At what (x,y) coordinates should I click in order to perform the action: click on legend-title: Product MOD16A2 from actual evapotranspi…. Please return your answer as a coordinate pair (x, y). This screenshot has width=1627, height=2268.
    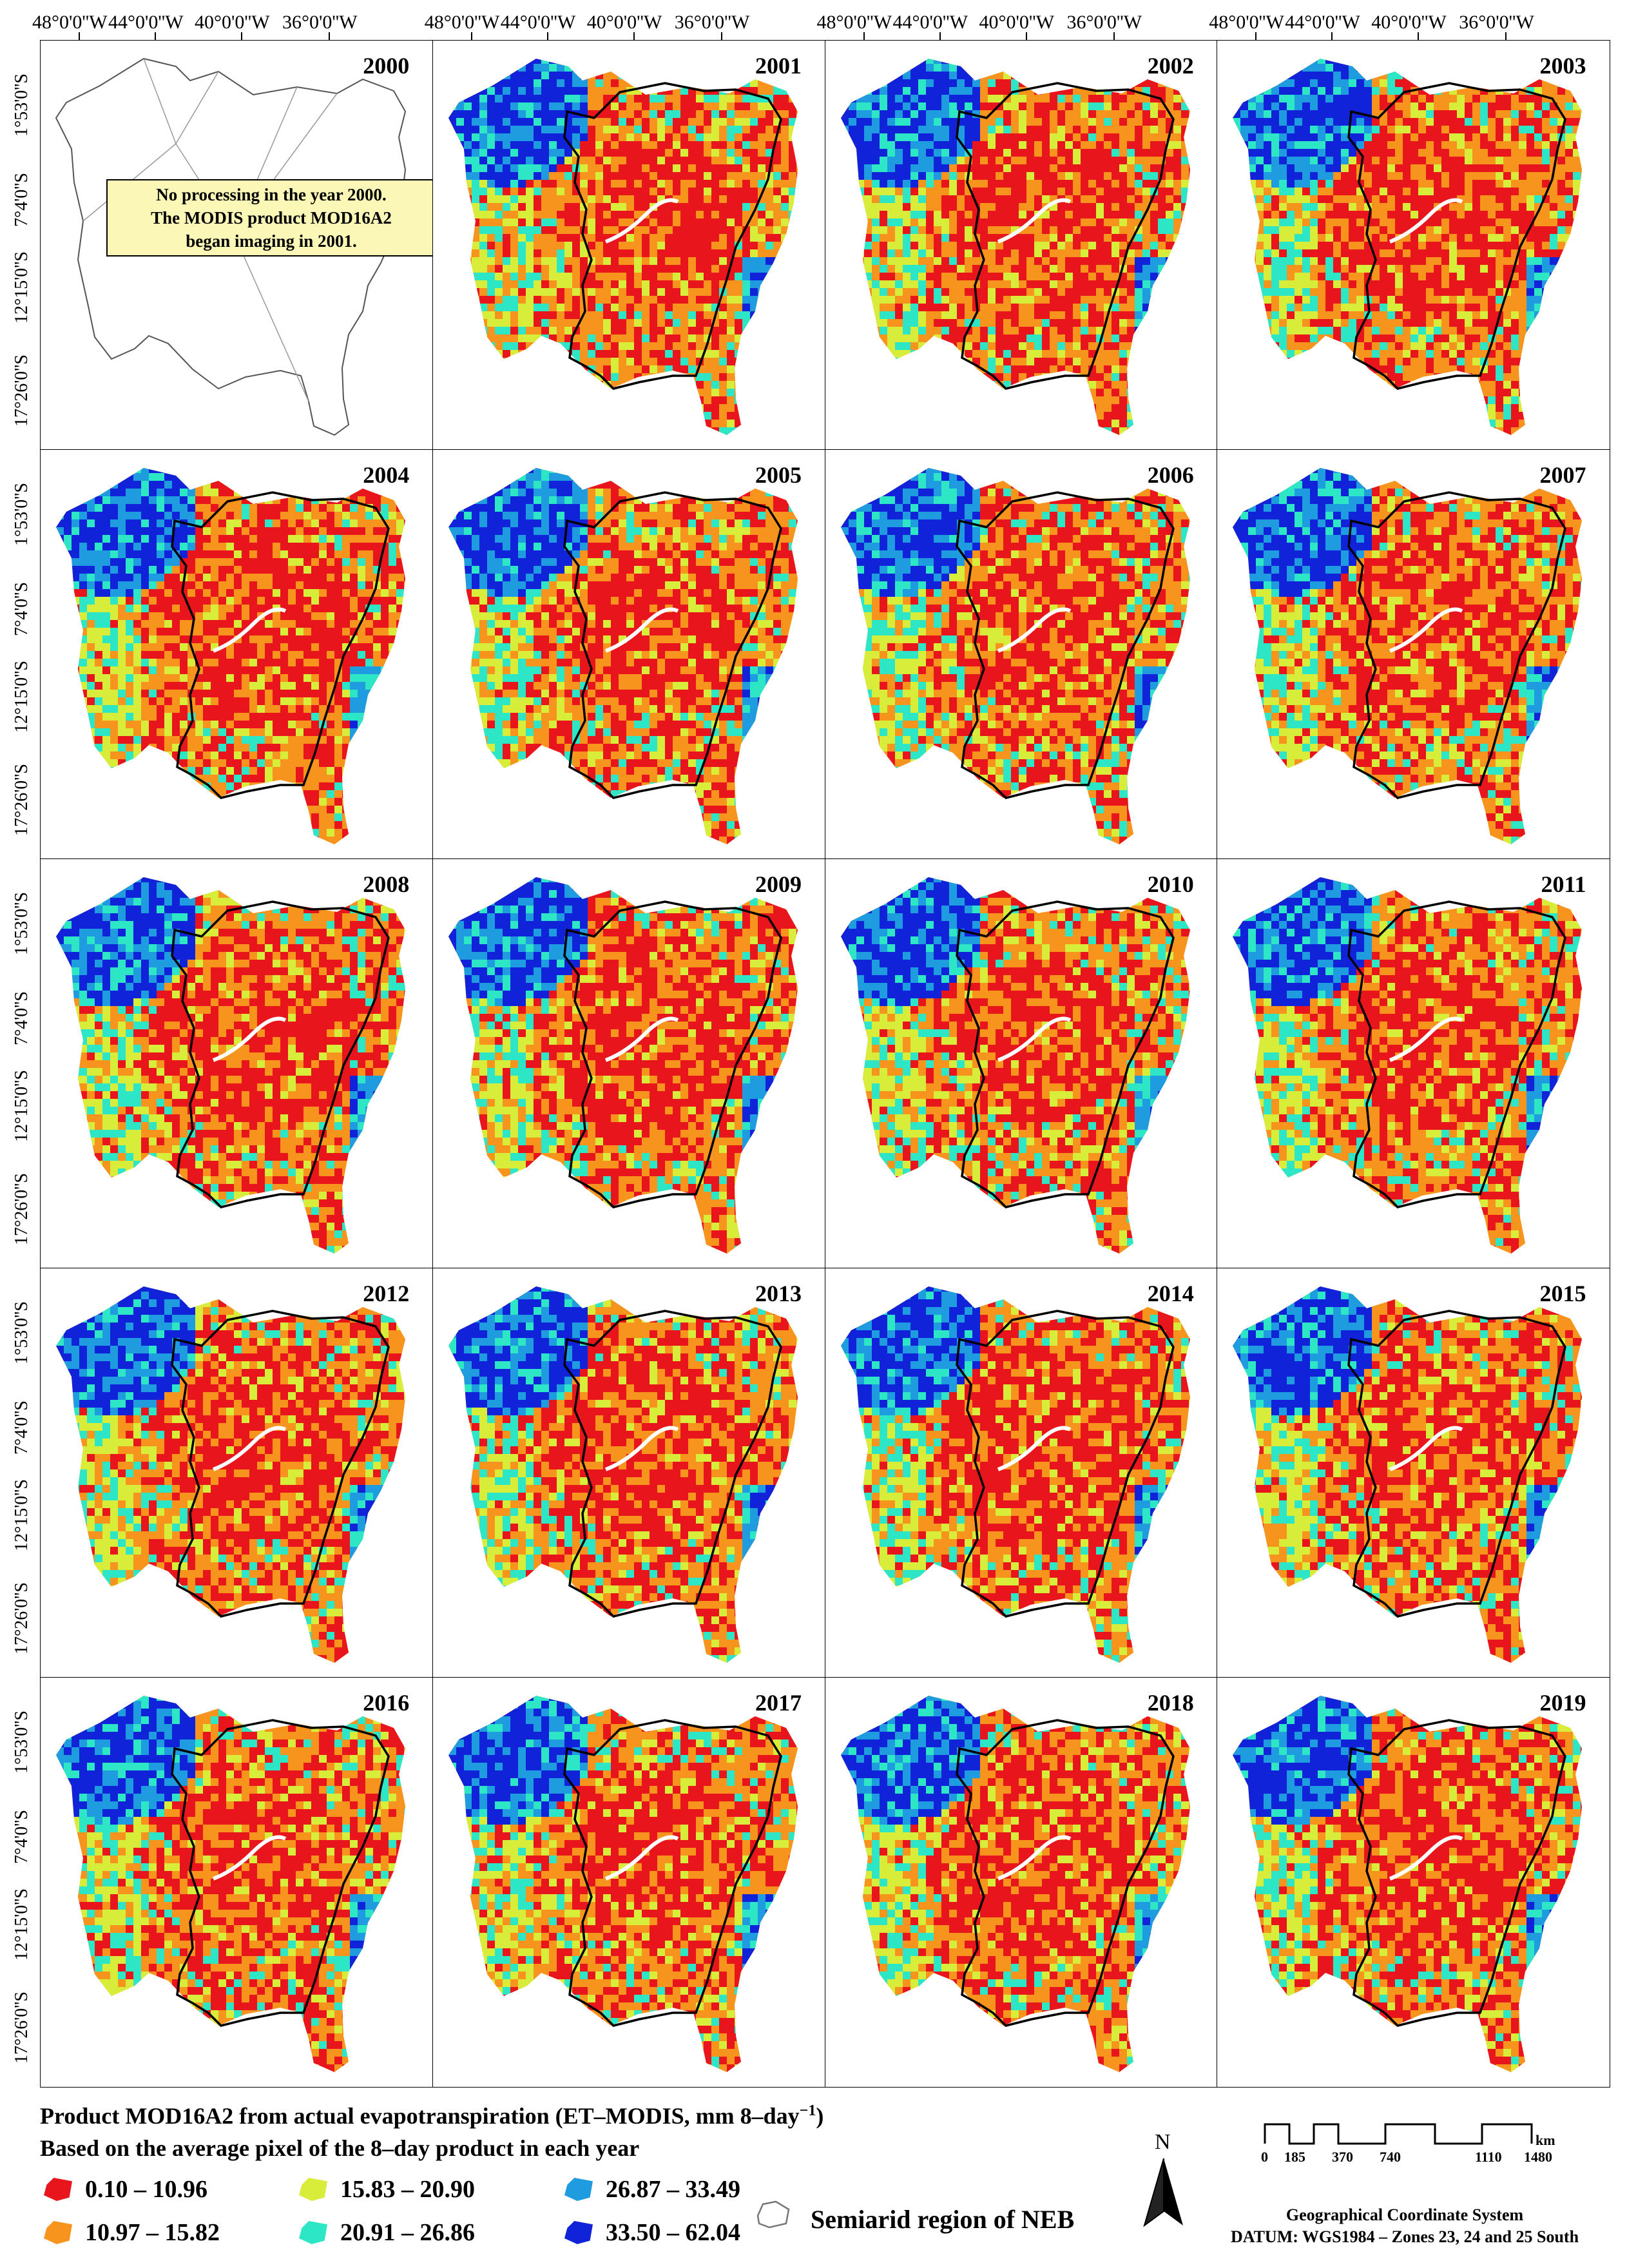
    Looking at the image, I should click on (432, 2115).